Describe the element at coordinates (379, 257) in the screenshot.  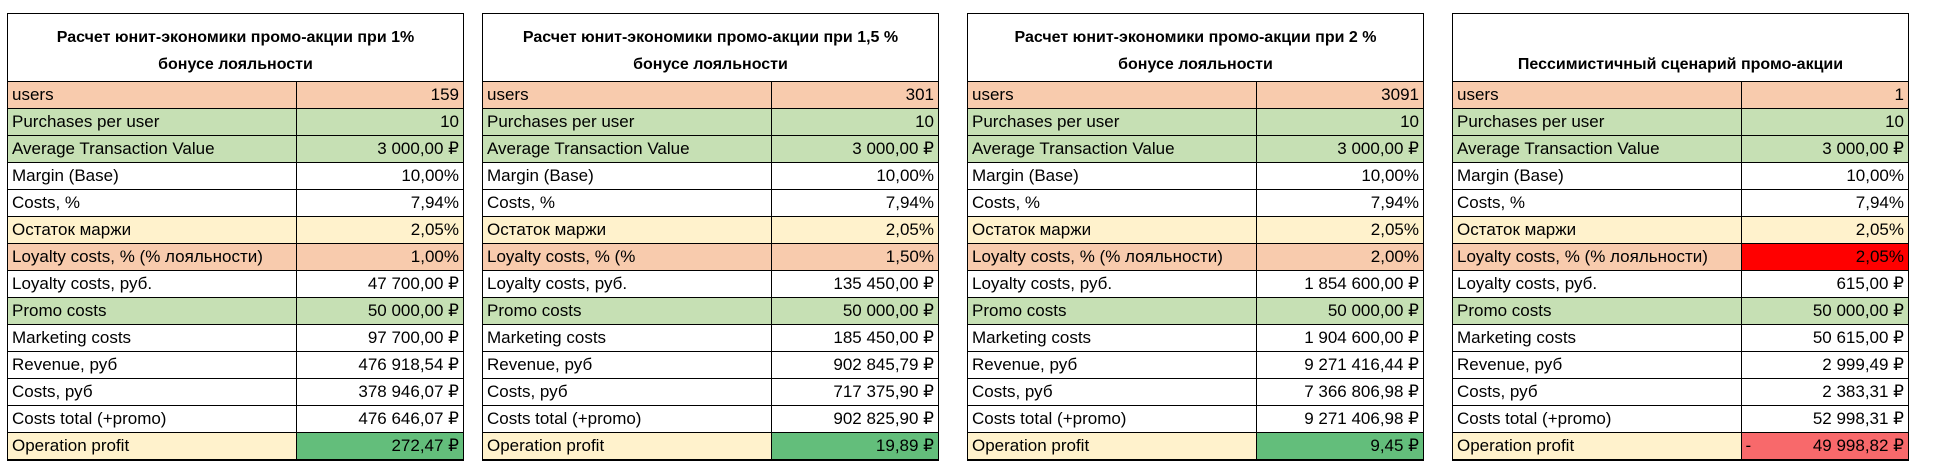
I see `cell-value: 1,00%` at that location.